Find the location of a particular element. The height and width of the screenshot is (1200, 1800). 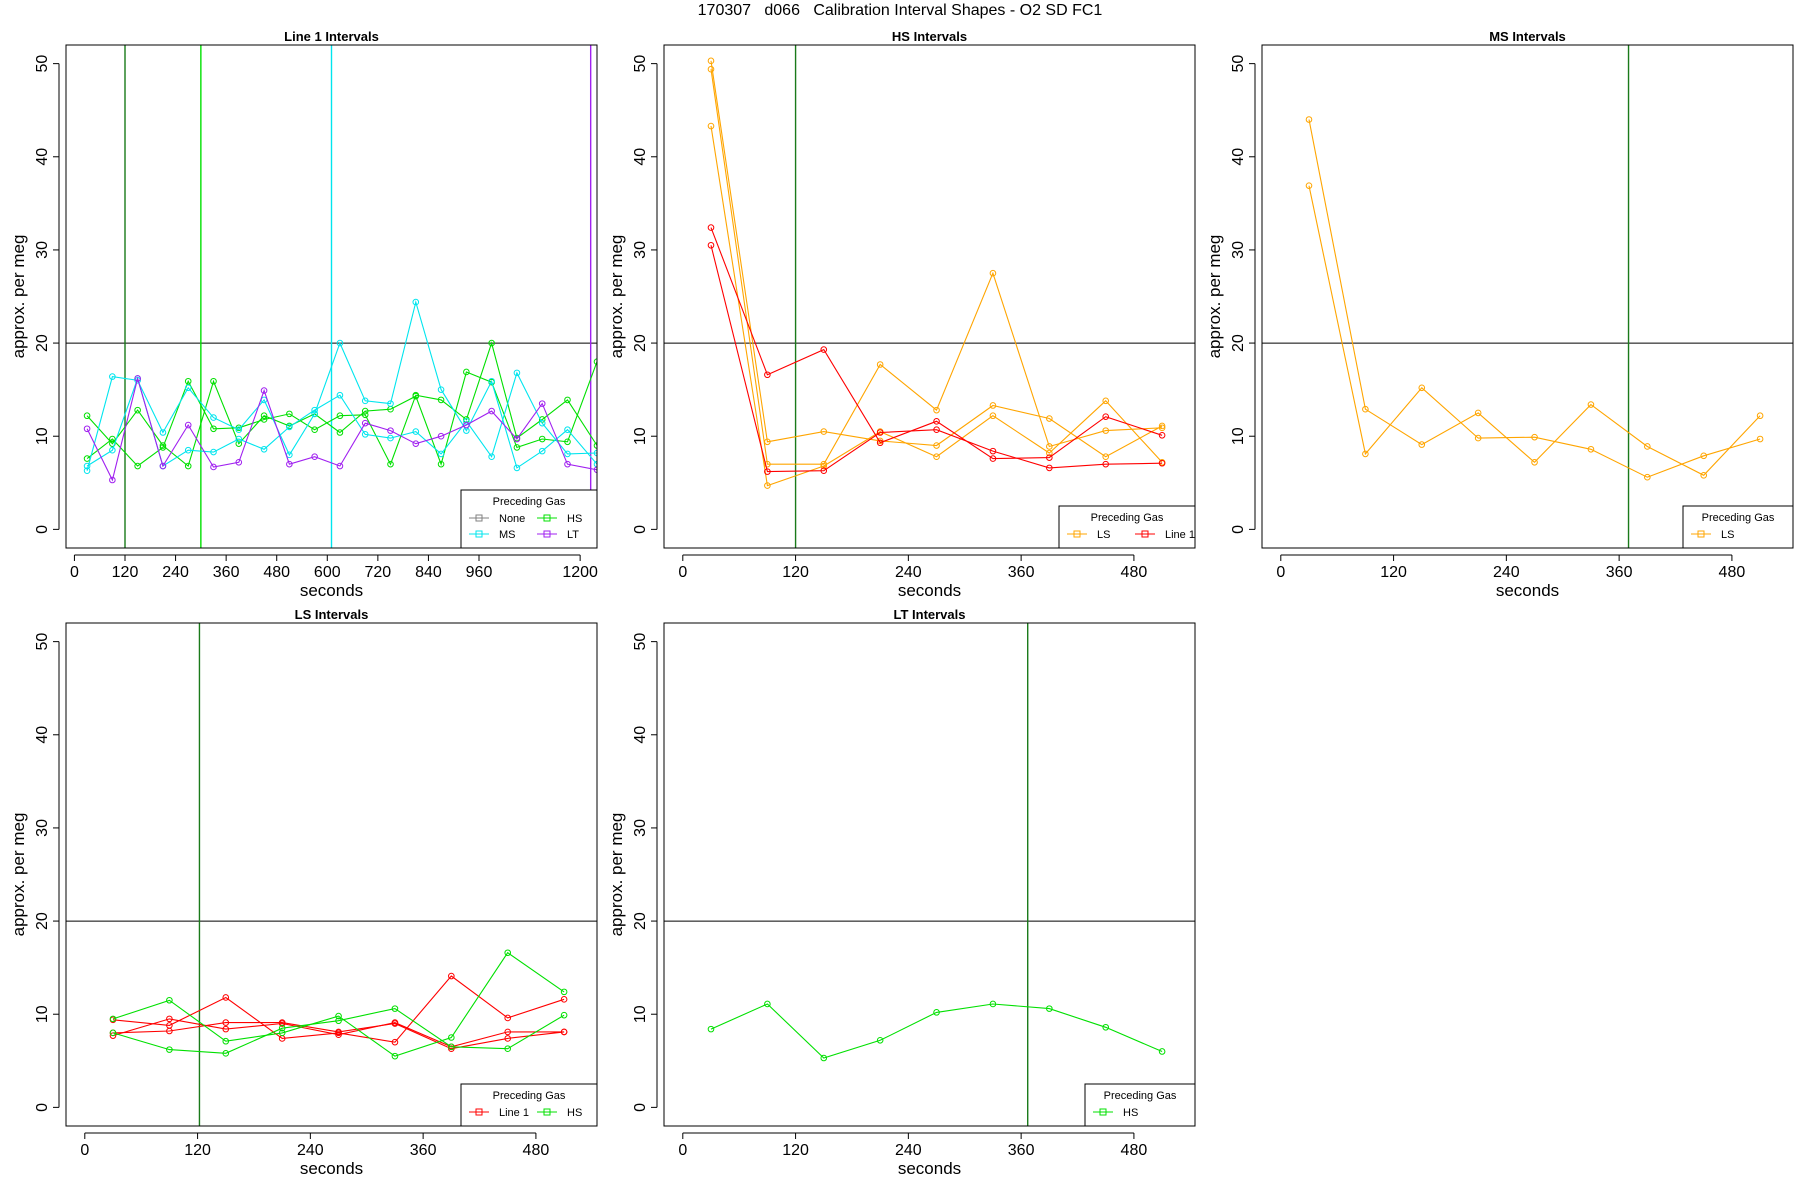

x-tick-label: 240 is located at coordinates (175, 572).